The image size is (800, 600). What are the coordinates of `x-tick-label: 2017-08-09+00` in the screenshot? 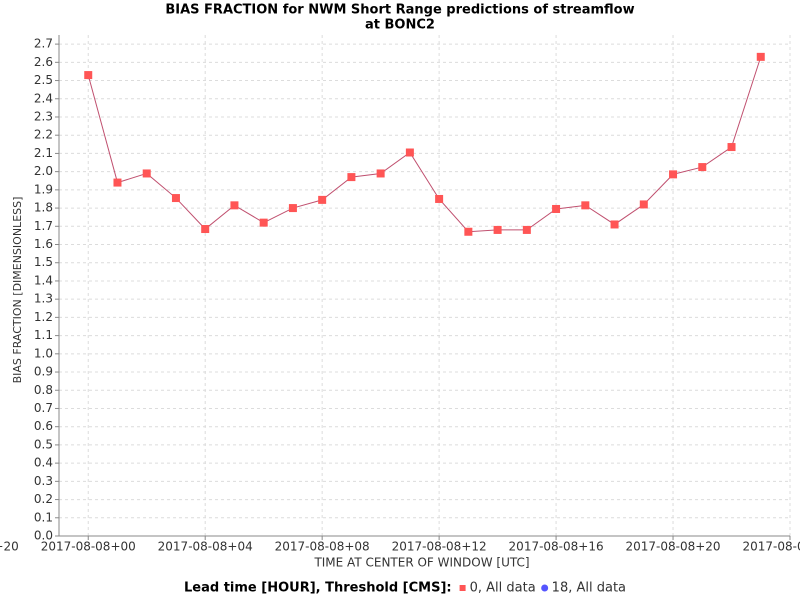 It's located at (771, 547).